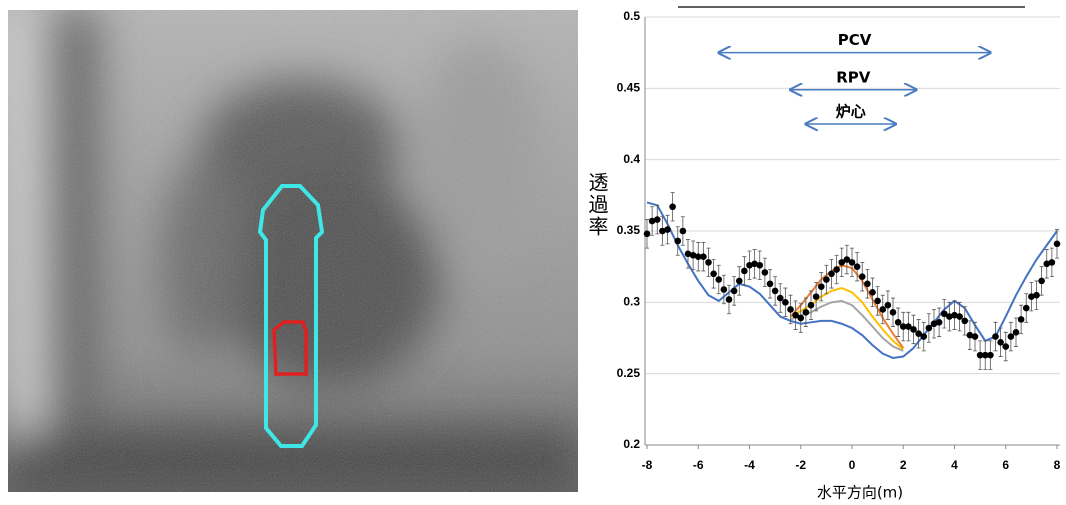  Describe the element at coordinates (954, 465) in the screenshot. I see `x-tick-label: 4` at that location.